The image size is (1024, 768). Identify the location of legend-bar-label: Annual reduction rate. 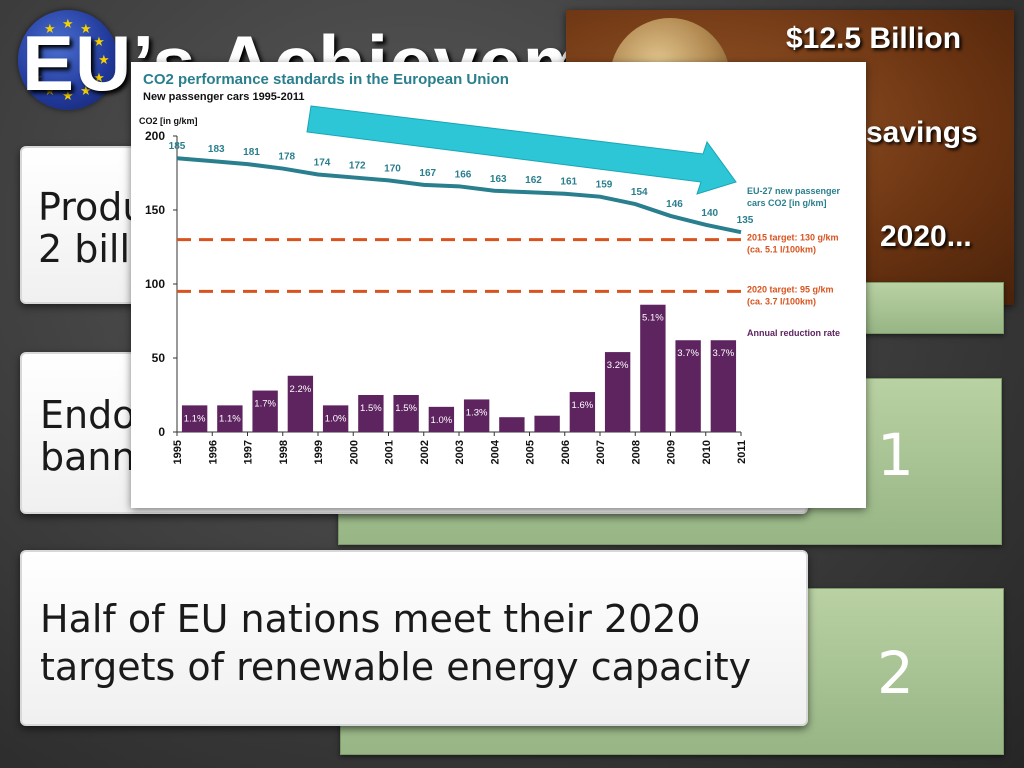
(793, 333).